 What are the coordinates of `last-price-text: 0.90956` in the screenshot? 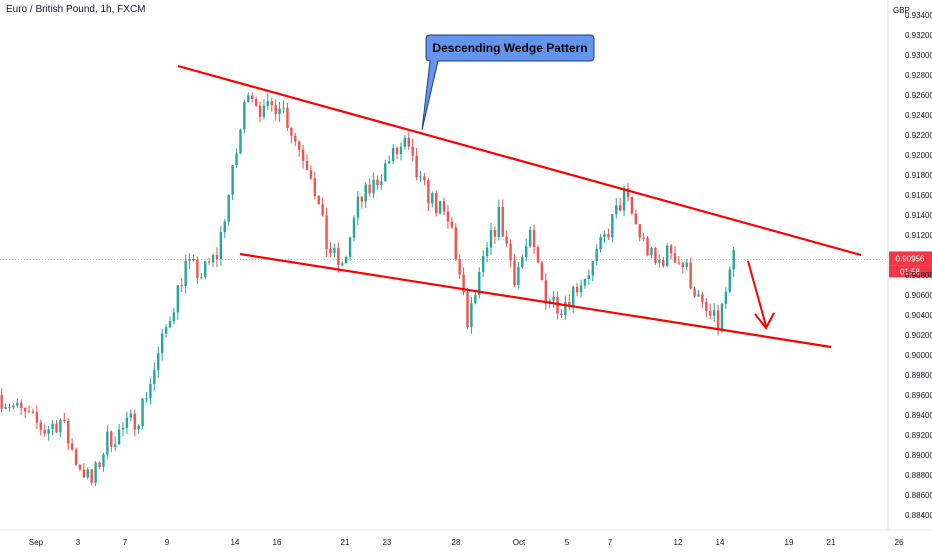 It's located at (910, 258).